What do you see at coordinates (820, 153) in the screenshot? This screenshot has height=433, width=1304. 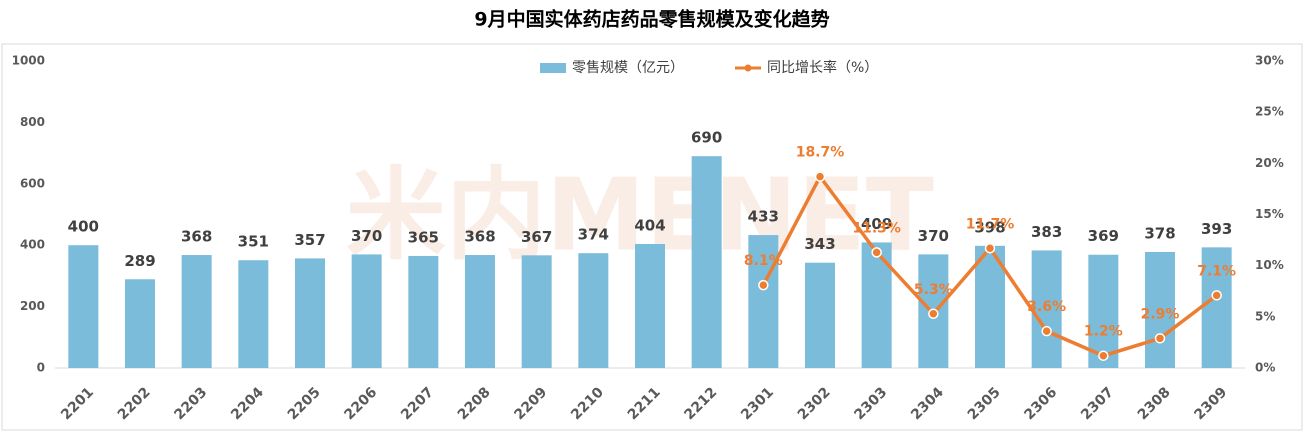 I see `line-value-label: 18.7%` at bounding box center [820, 153].